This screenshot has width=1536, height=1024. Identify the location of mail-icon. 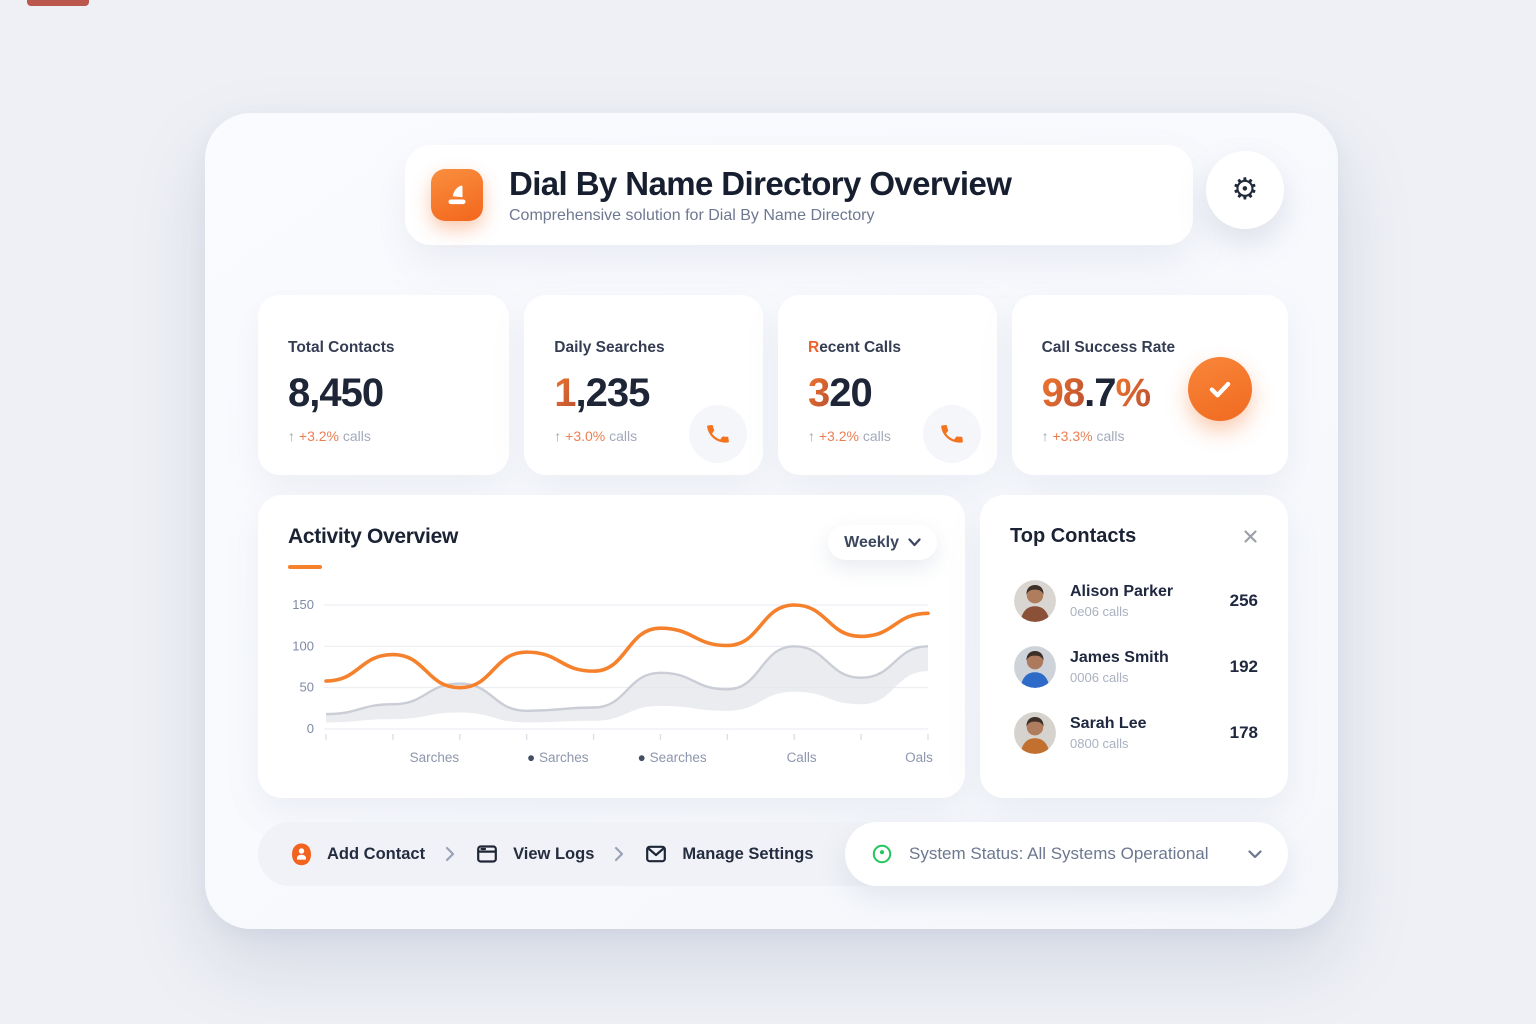
(656, 854).